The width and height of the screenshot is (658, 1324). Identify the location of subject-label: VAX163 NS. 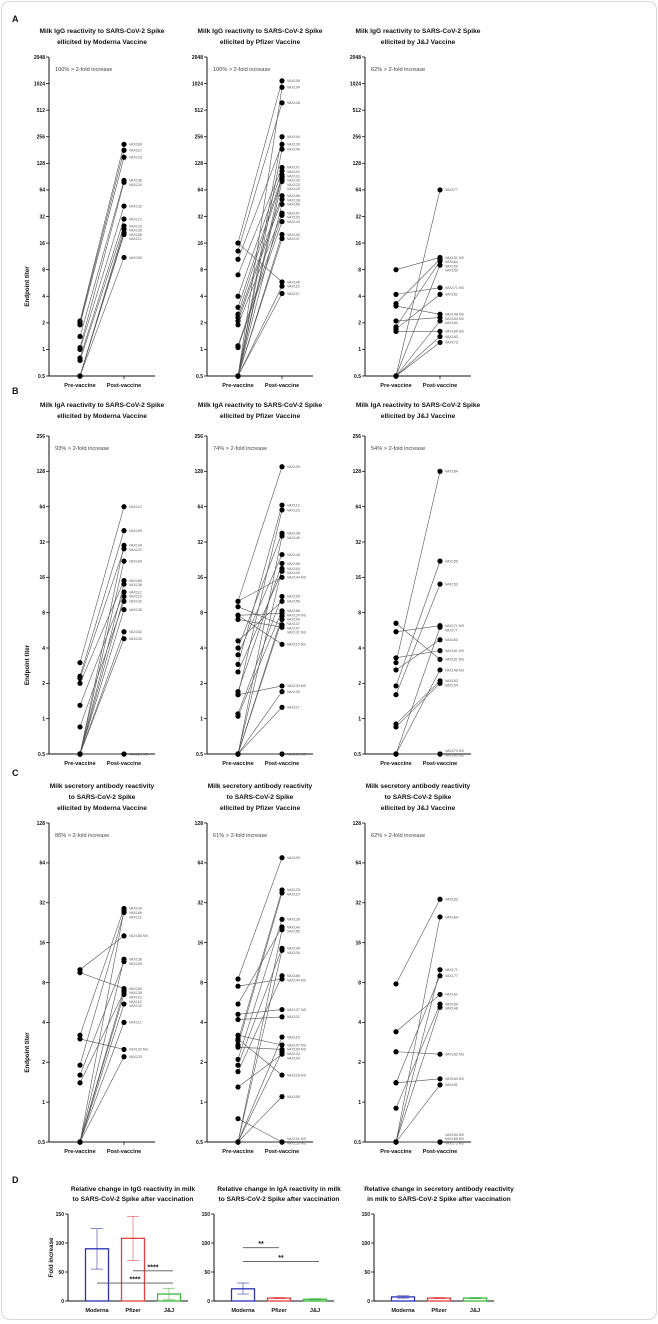
(455, 1079).